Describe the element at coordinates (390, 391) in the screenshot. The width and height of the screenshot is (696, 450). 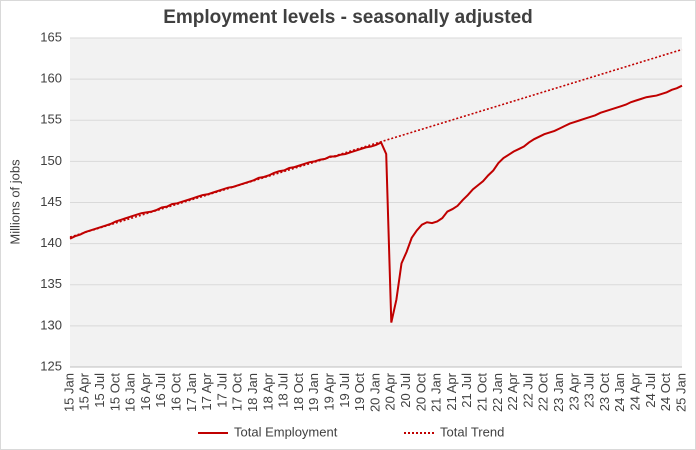
I see `x-tick-label: 20 Apr` at that location.